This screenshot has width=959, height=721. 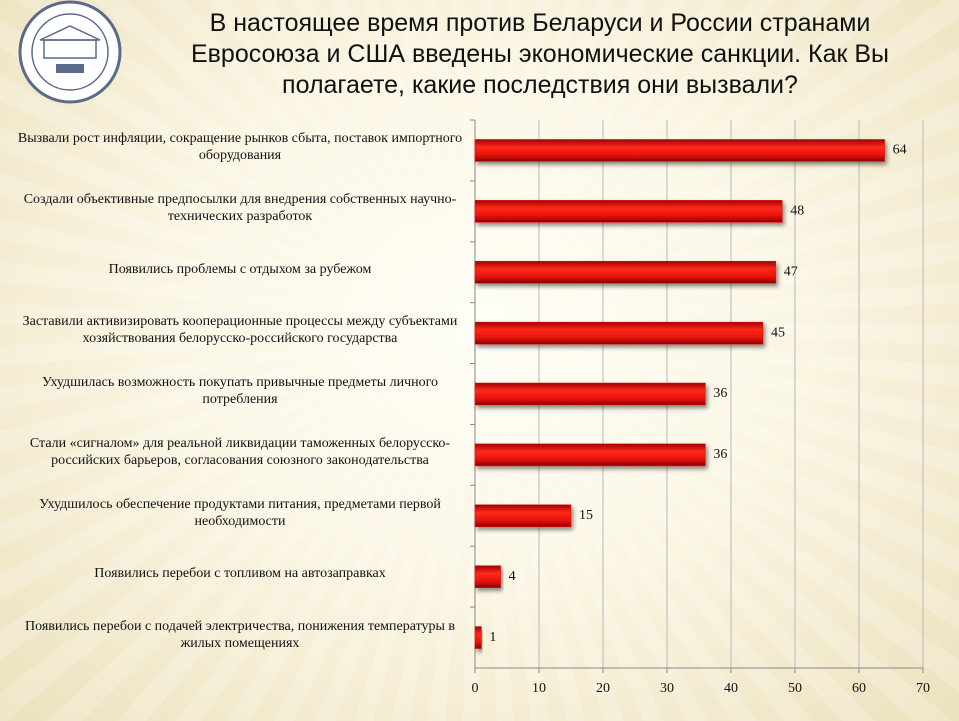 What do you see at coordinates (586, 515) in the screenshot?
I see `value-label: 15` at bounding box center [586, 515].